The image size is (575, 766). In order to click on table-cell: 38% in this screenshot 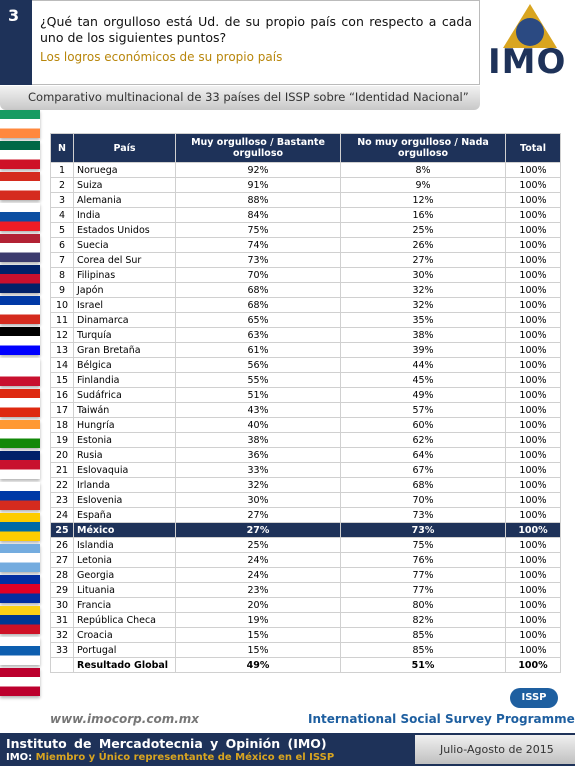, I will do `click(423, 335)`.